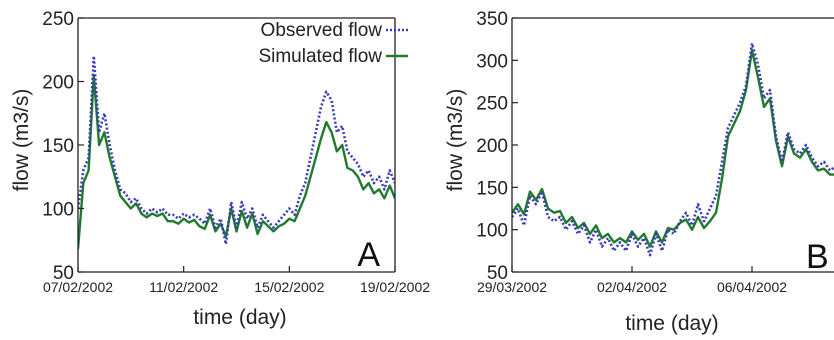 The image size is (834, 340). I want to click on panel-a-y-ticks: 50 100 150 200 250, so click(63, 146).